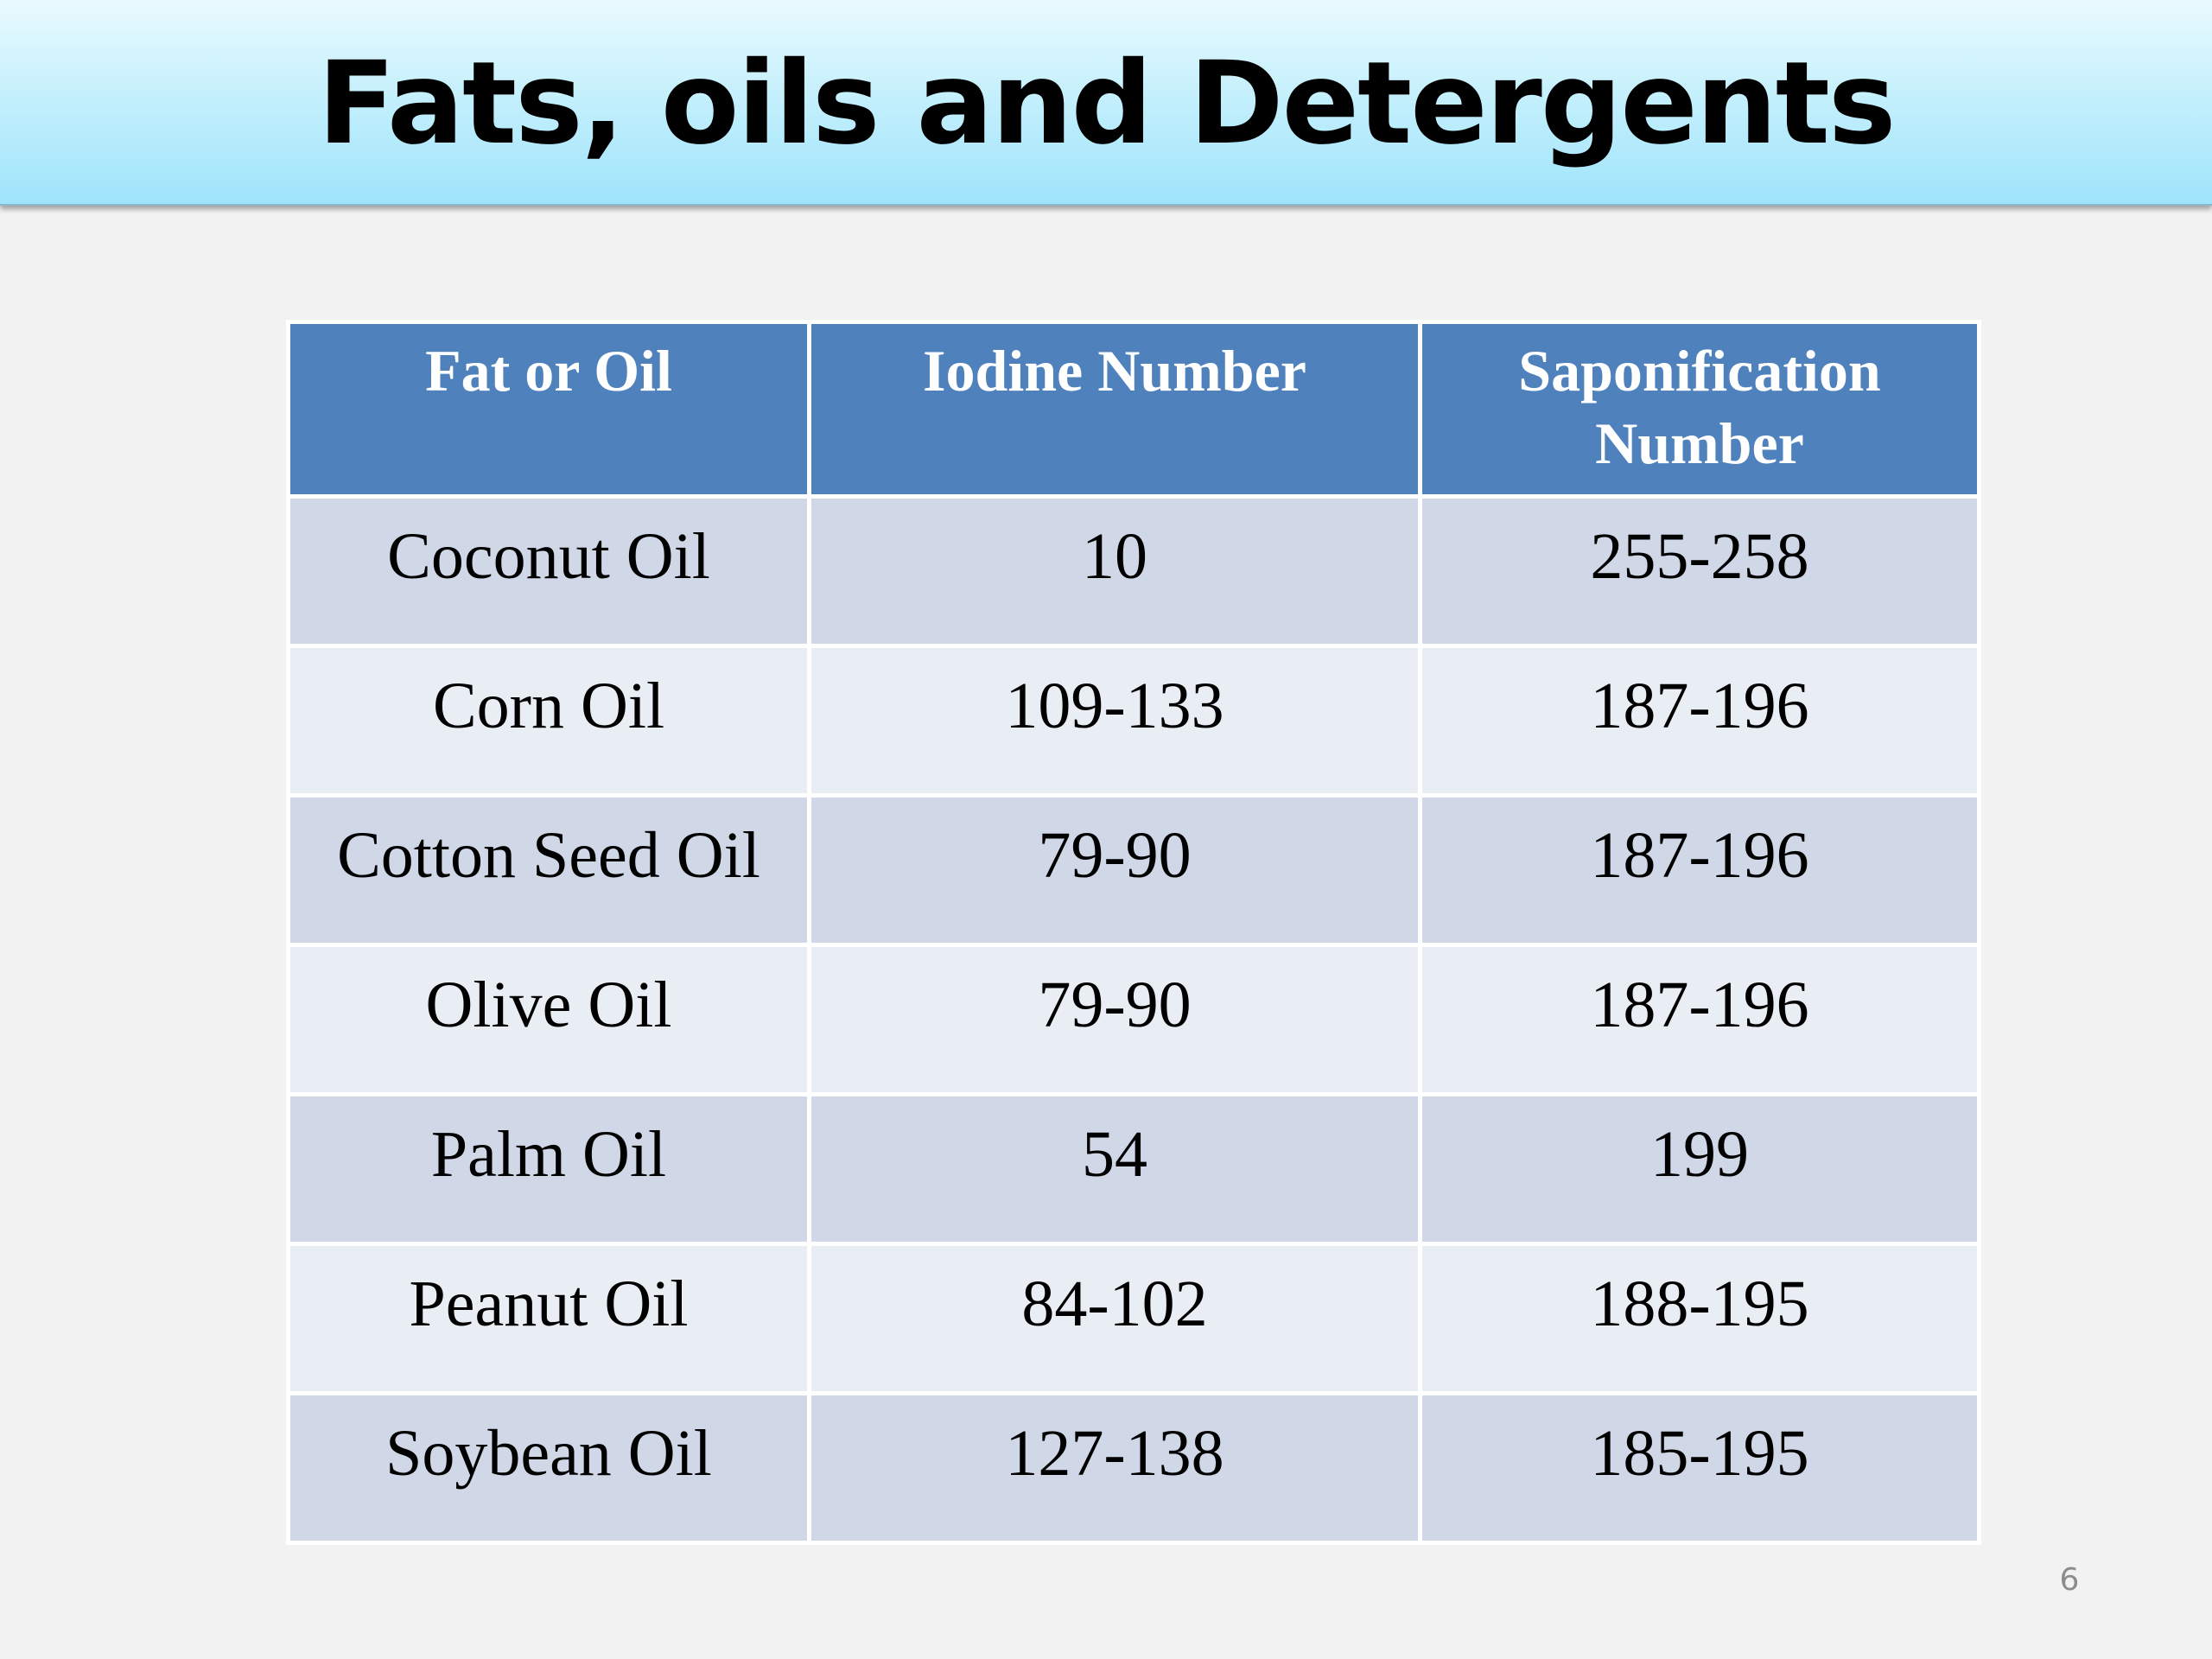  Describe the element at coordinates (548, 571) in the screenshot. I see `table-cell: Coconut Oil` at that location.